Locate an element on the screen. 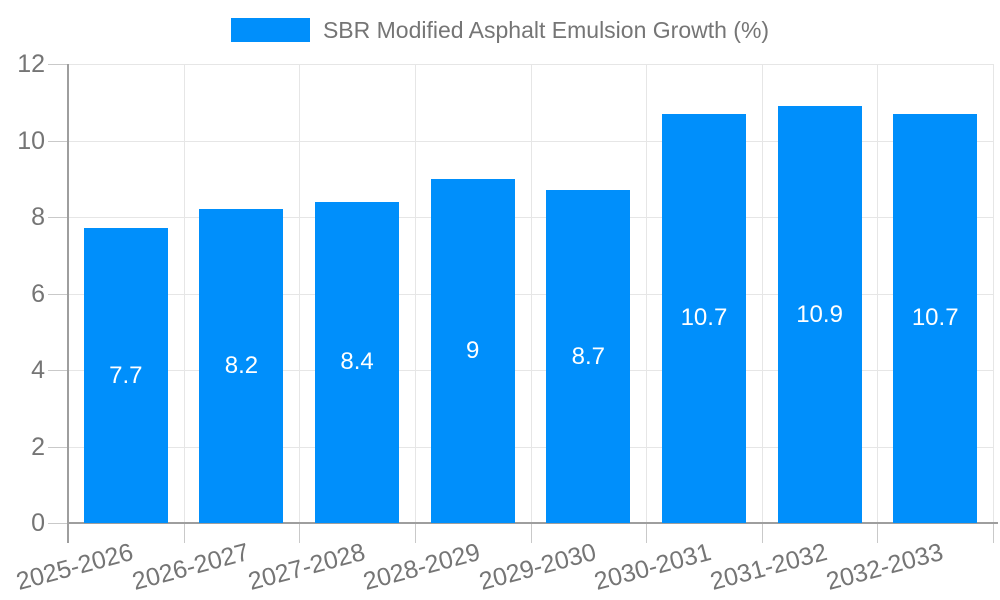  bar-2026-2027 is located at coordinates (241, 366).